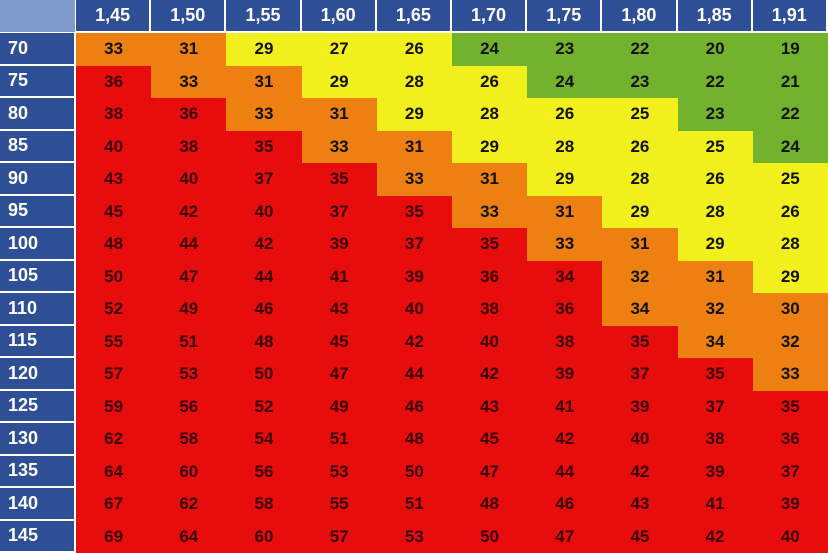 This screenshot has height=553, width=828. What do you see at coordinates (339, 49) in the screenshot?
I see `table-cell: 27` at bounding box center [339, 49].